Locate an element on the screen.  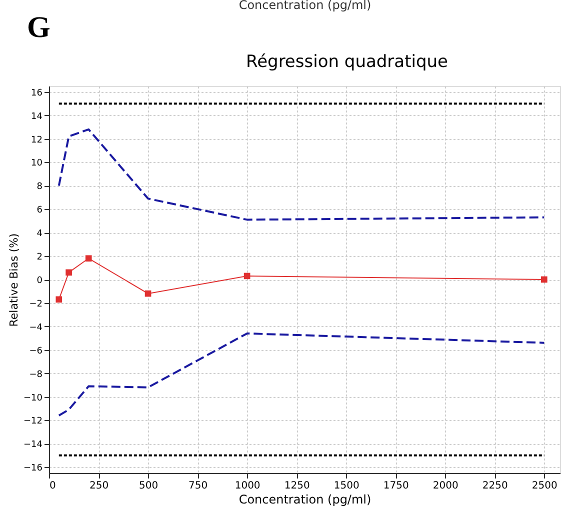
x-tick-label: 1500 is located at coordinates (347, 486).